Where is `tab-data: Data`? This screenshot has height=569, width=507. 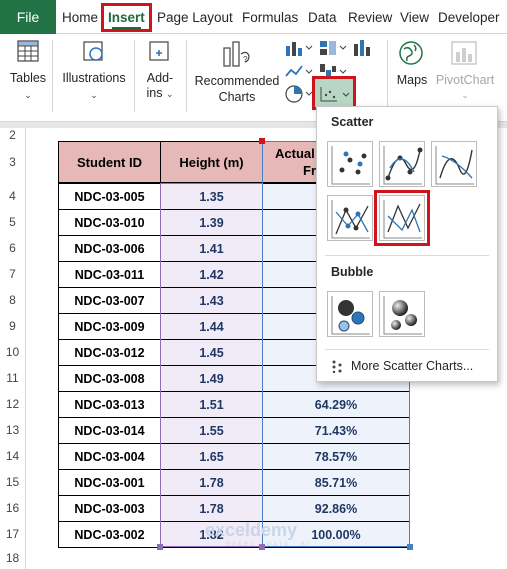
tab-data: Data is located at coordinates (322, 17).